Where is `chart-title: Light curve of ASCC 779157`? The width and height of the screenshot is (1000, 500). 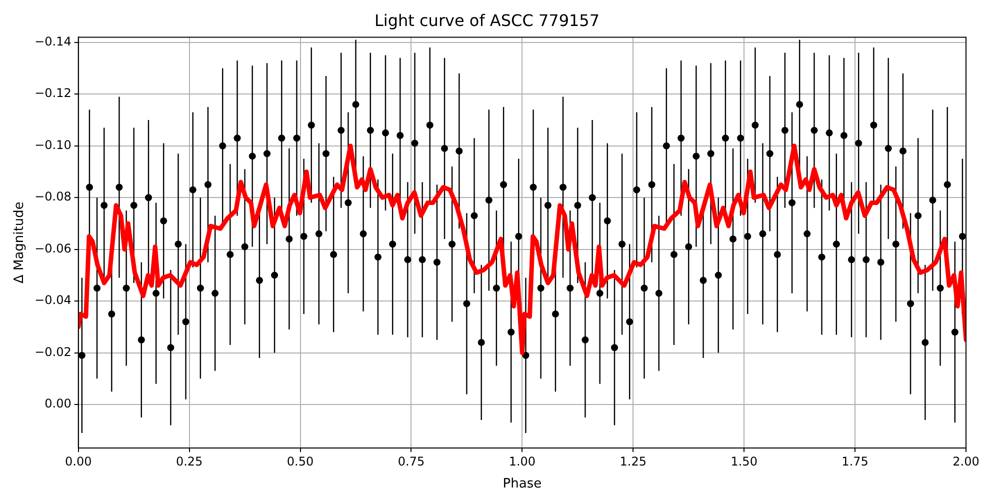 chart-title: Light curve of ASCC 779157 is located at coordinates (487, 20).